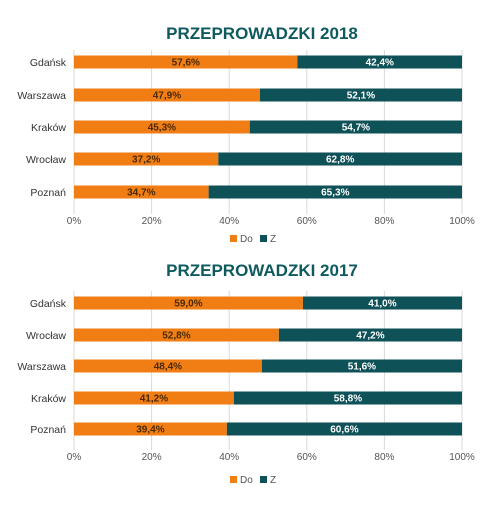  I want to click on data-label: 39,4%, so click(150, 430).